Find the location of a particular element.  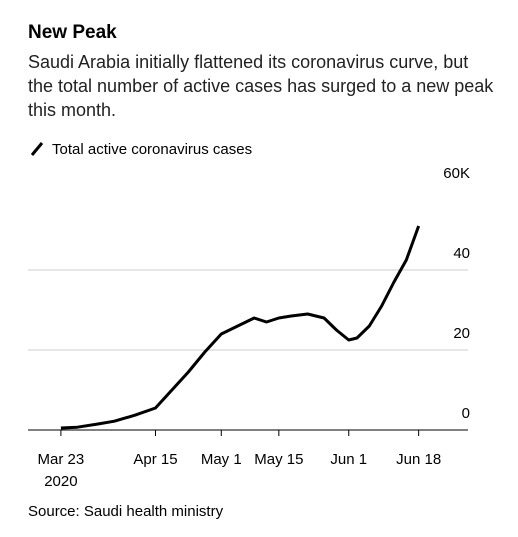

x-tick-label: Jun 18 is located at coordinates (418, 459).